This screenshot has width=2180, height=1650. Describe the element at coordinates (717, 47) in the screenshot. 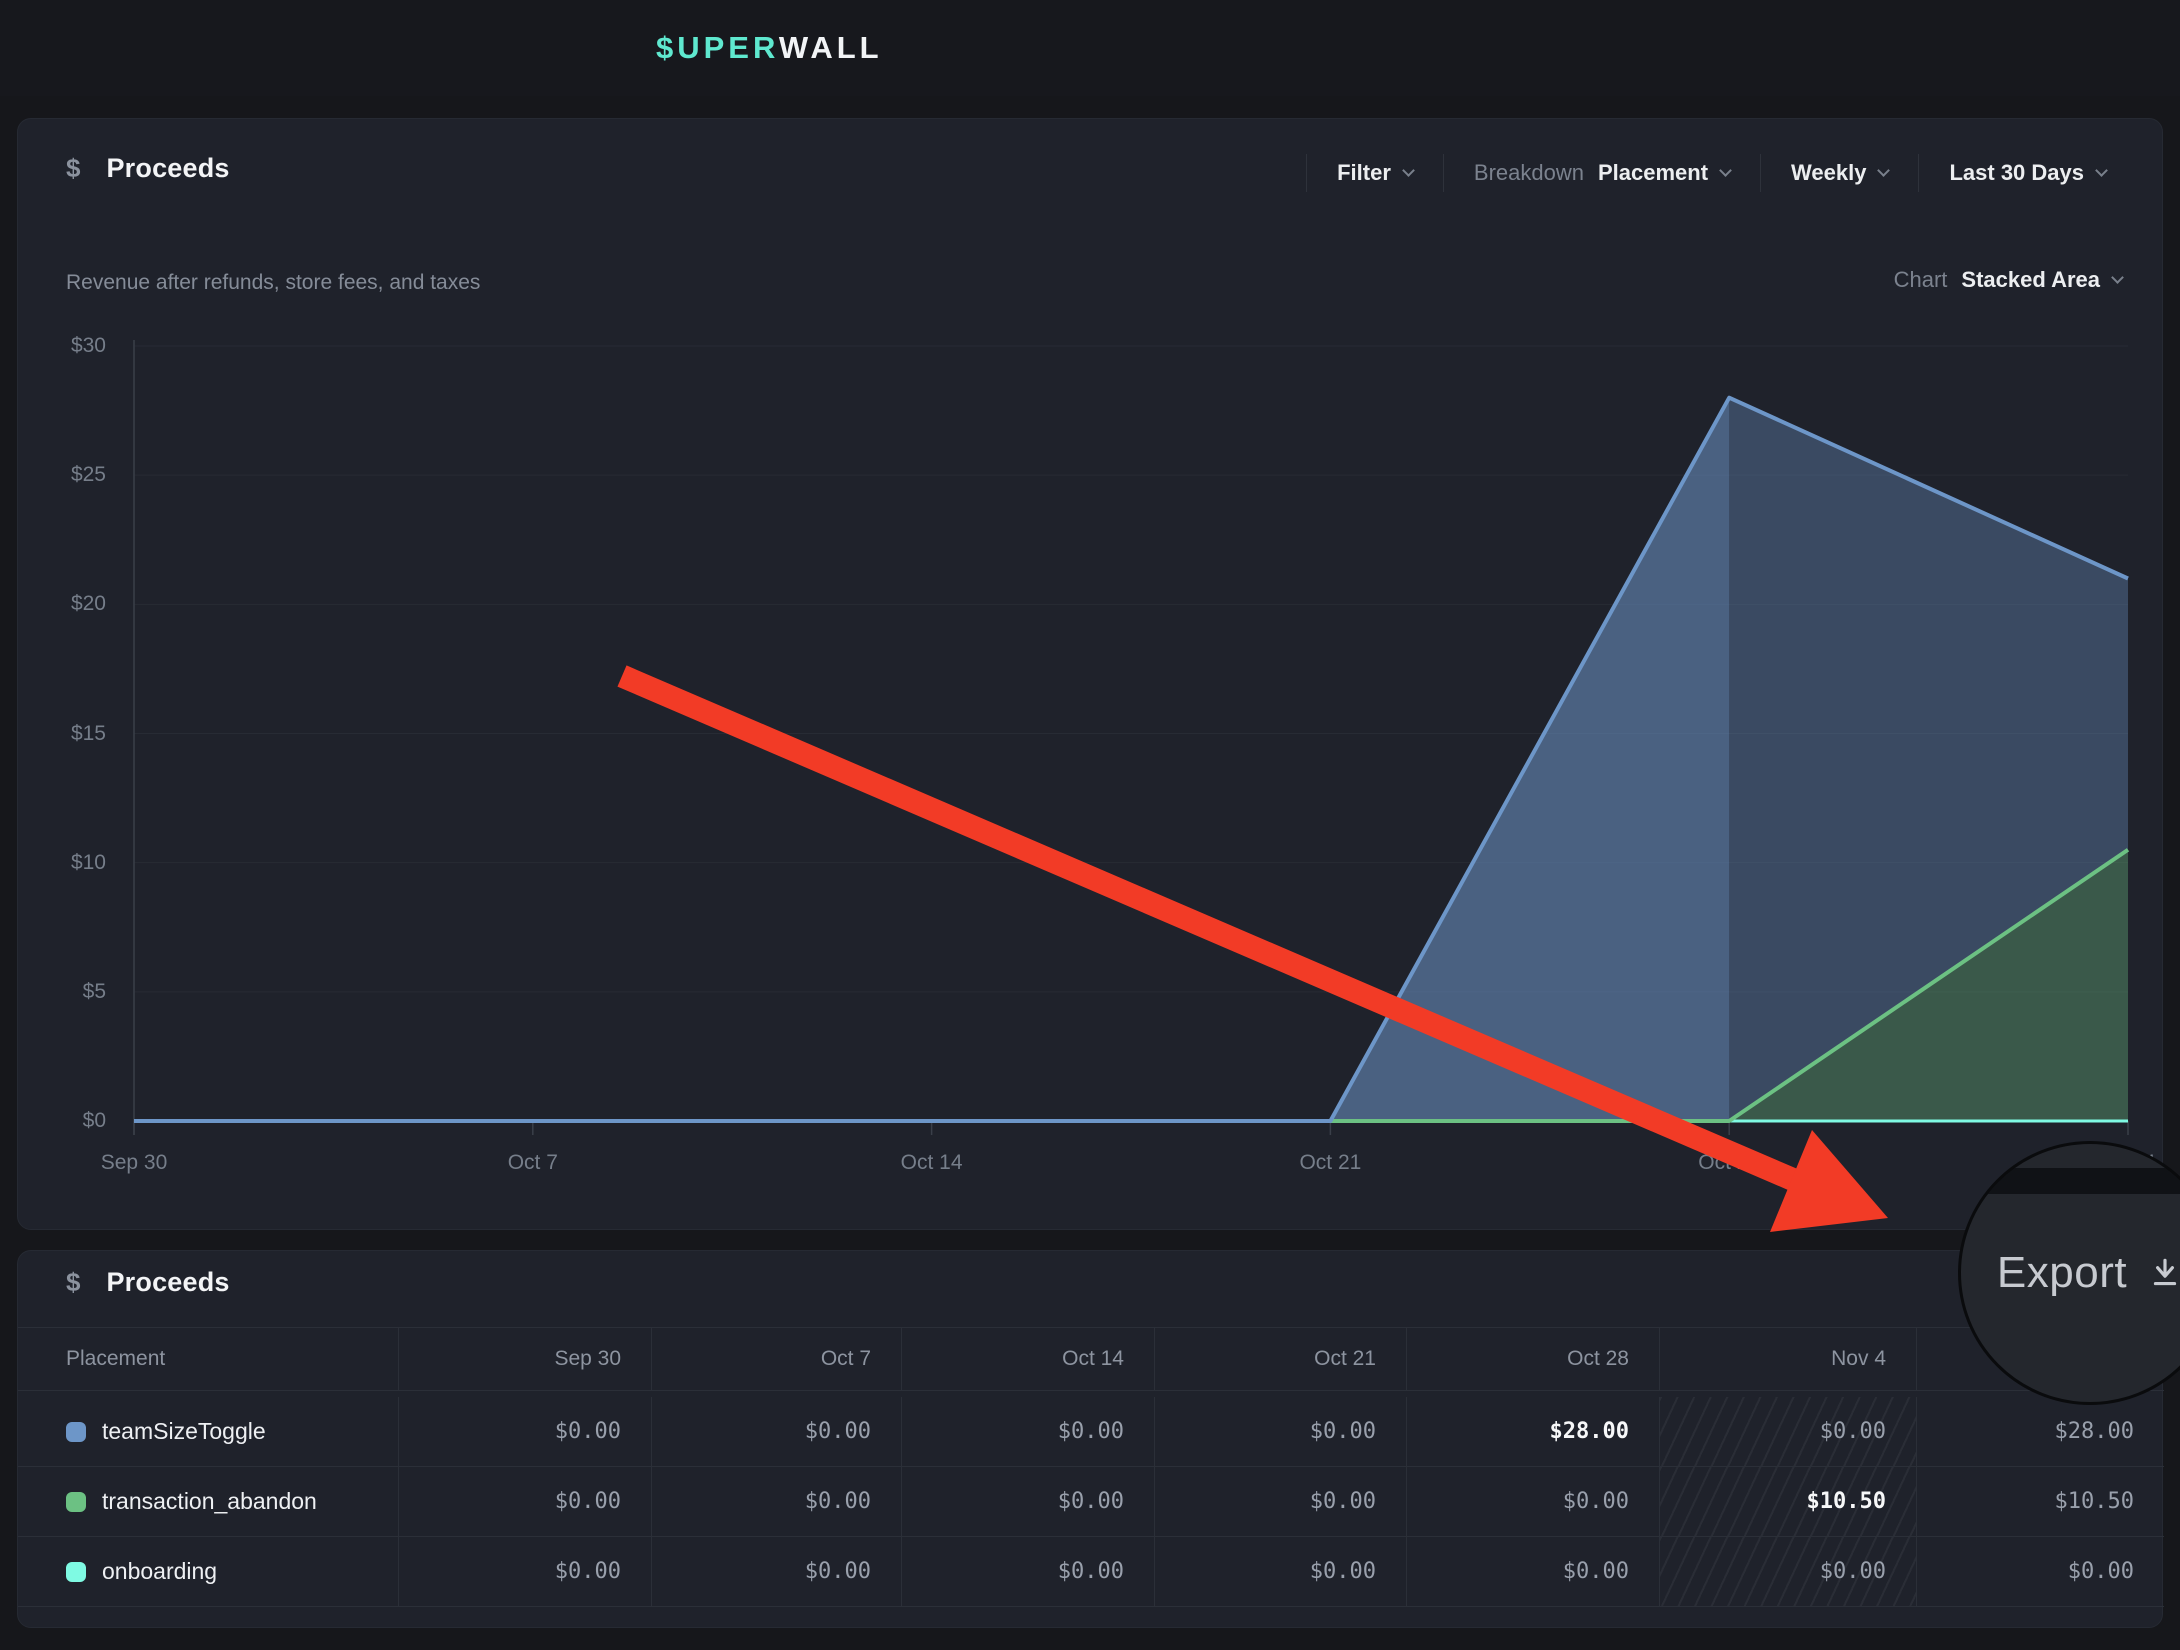

I see `logo-accent: $UPER` at that location.